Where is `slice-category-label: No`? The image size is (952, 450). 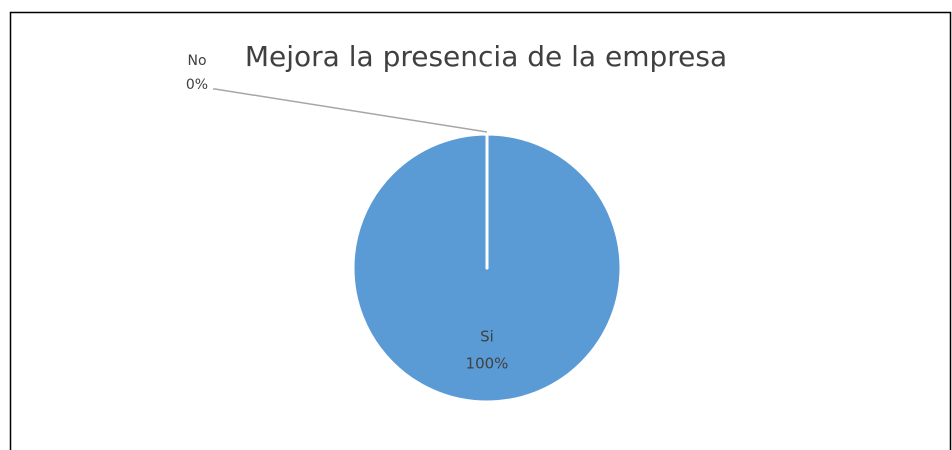
slice-category-label: No is located at coordinates (196, 61).